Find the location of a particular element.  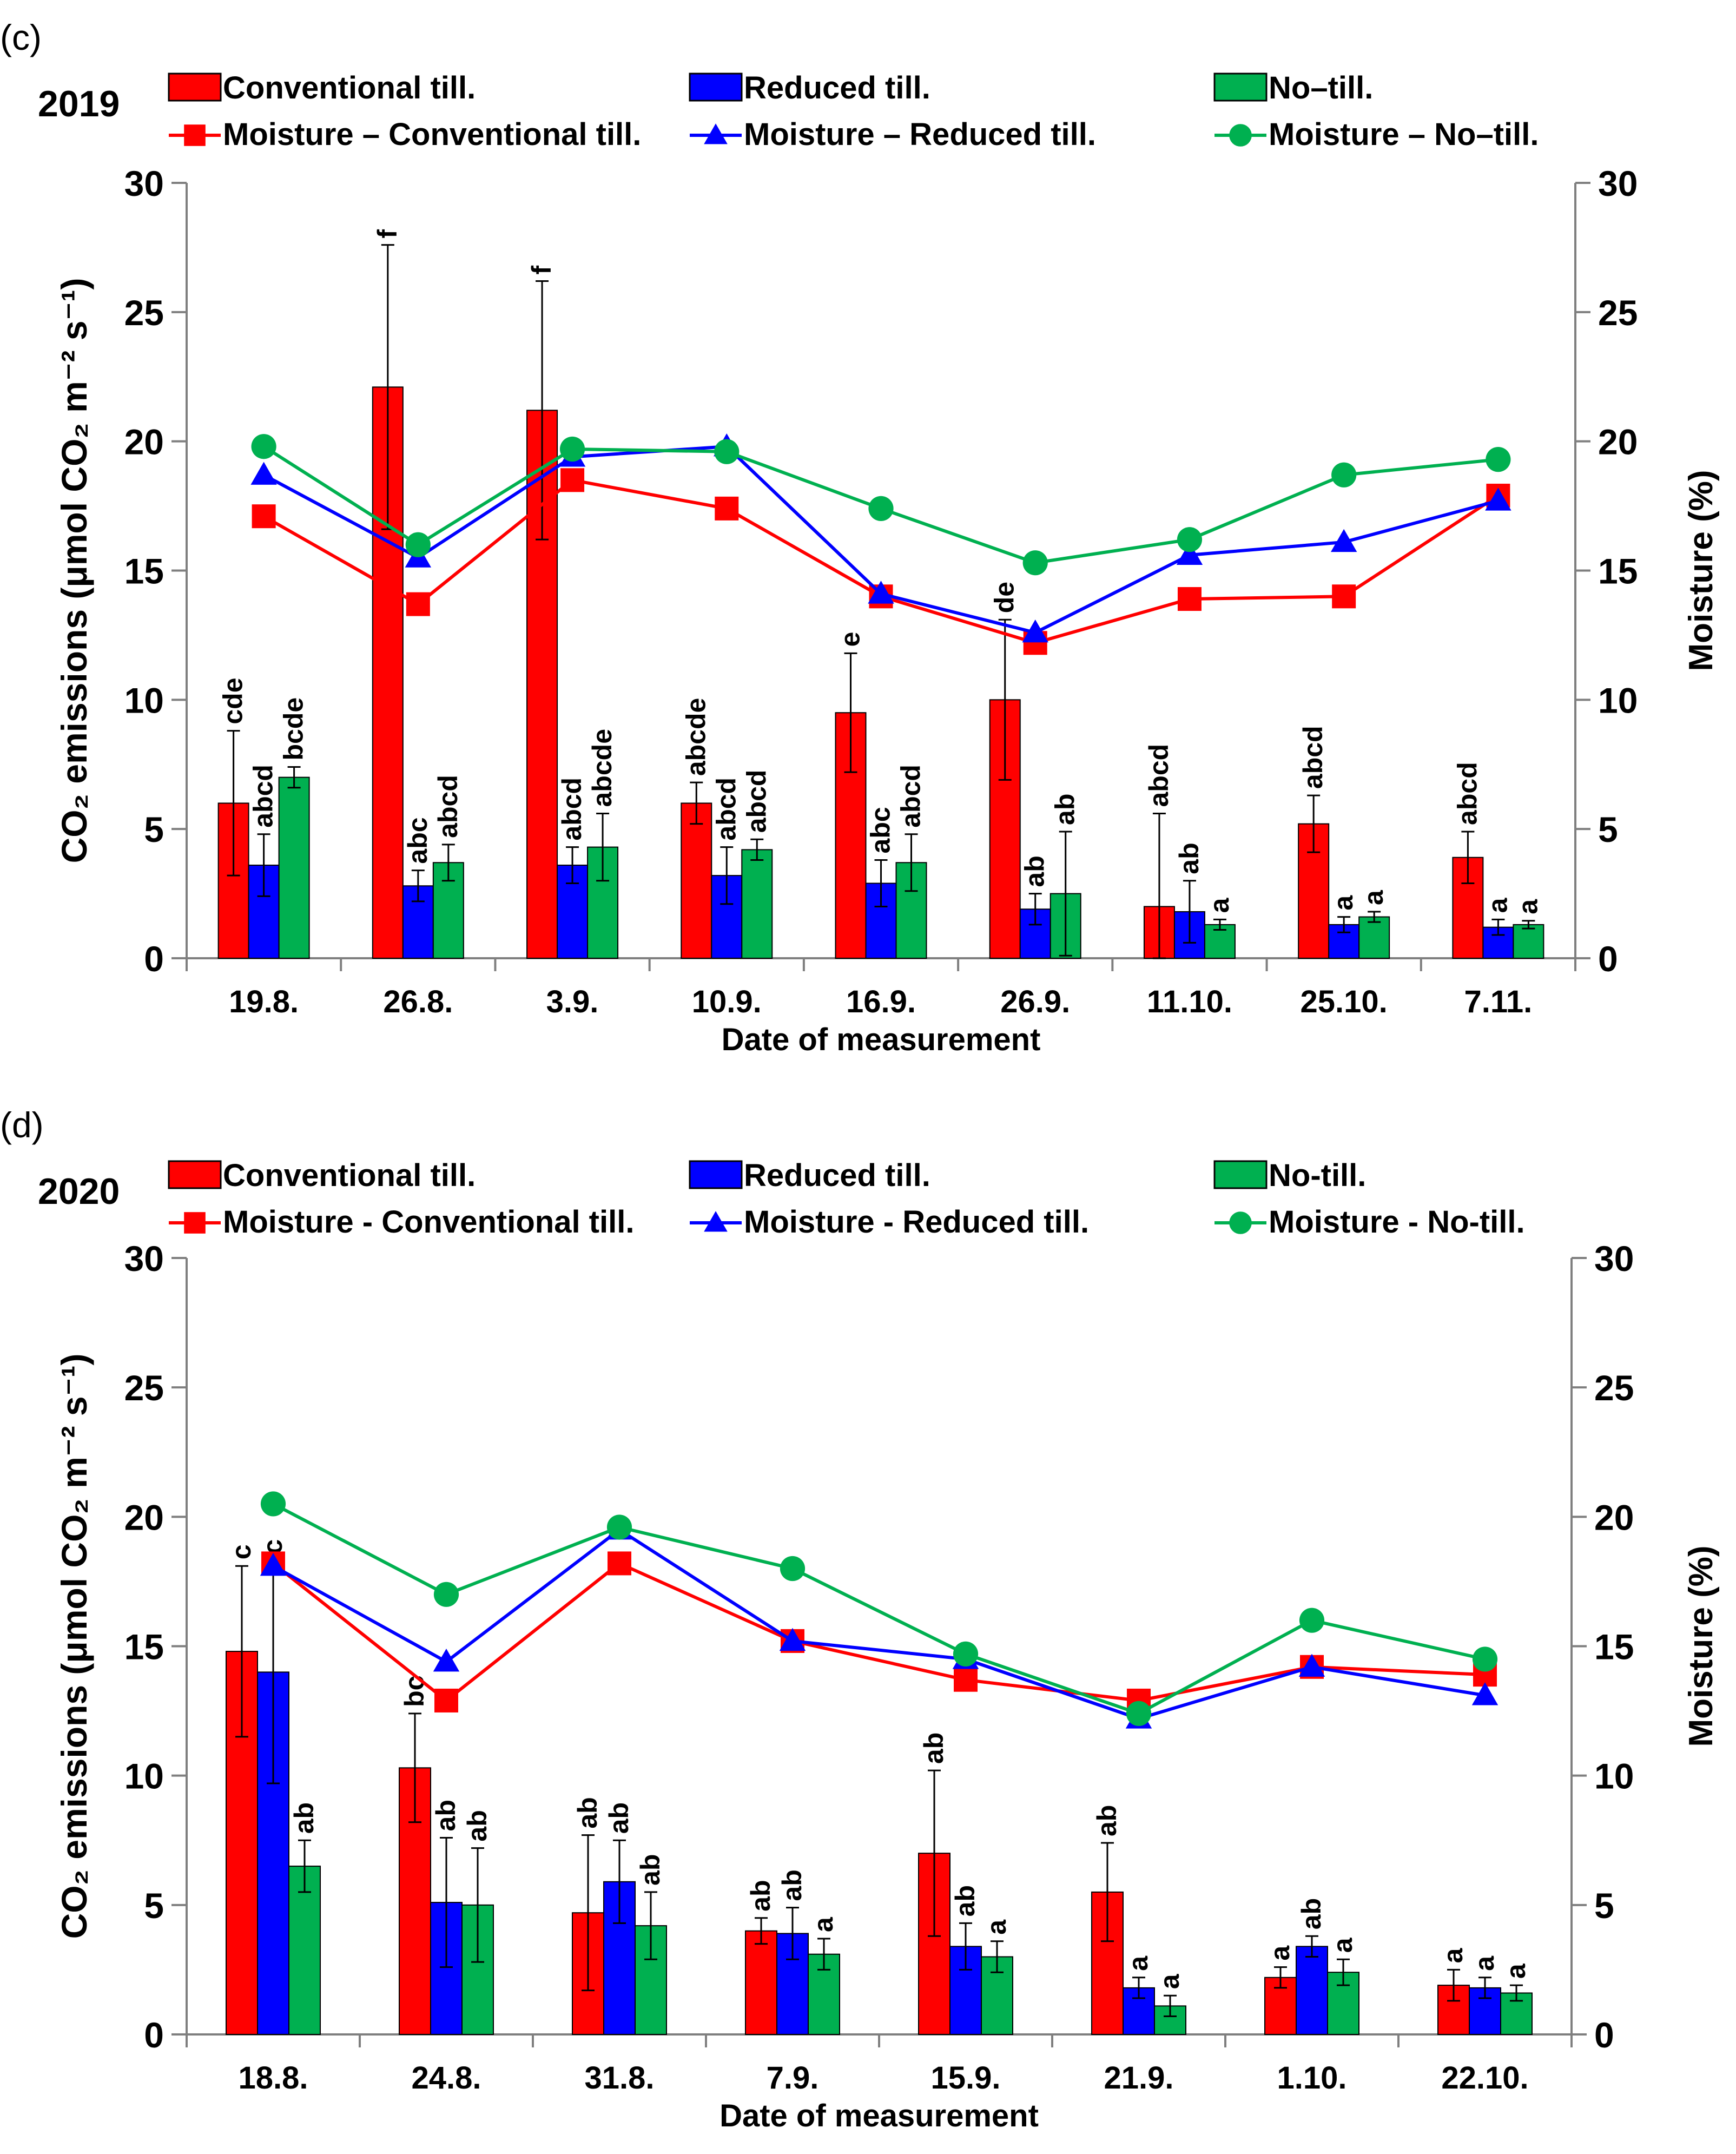

y2-tick-label: 25 is located at coordinates (1614, 1388).